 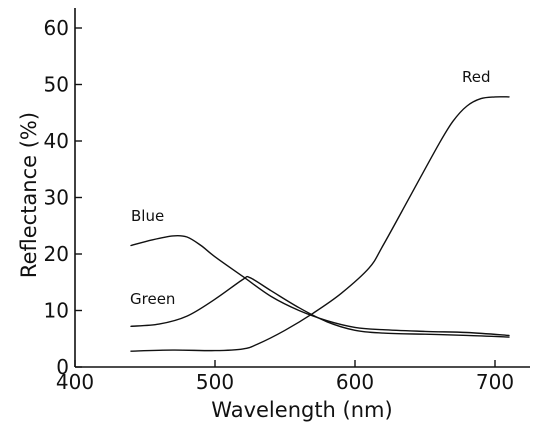 I want to click on y-tick-label: 10, so click(x=56, y=311).